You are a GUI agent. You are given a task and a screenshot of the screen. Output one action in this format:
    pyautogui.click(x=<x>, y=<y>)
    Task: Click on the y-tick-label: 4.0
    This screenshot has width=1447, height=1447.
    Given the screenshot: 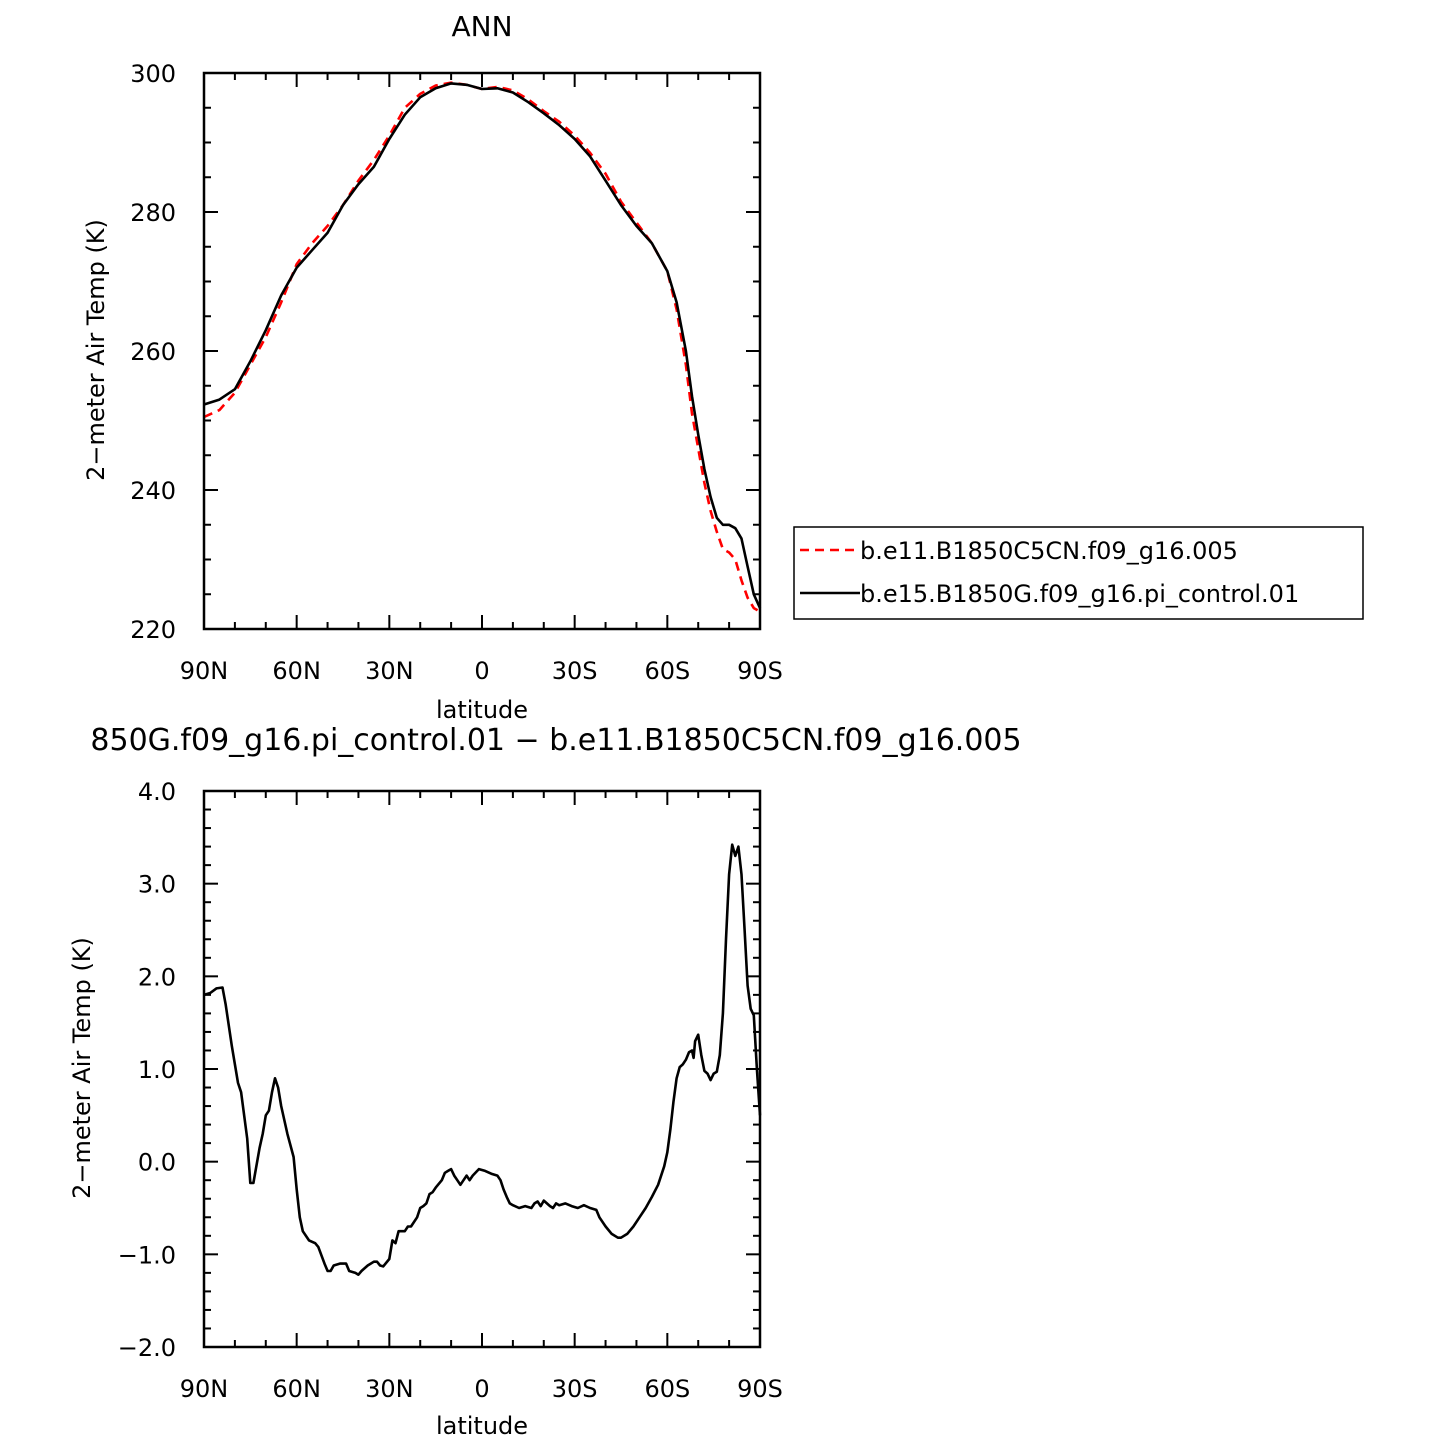 What is the action you would take?
    pyautogui.click(x=157, y=792)
    